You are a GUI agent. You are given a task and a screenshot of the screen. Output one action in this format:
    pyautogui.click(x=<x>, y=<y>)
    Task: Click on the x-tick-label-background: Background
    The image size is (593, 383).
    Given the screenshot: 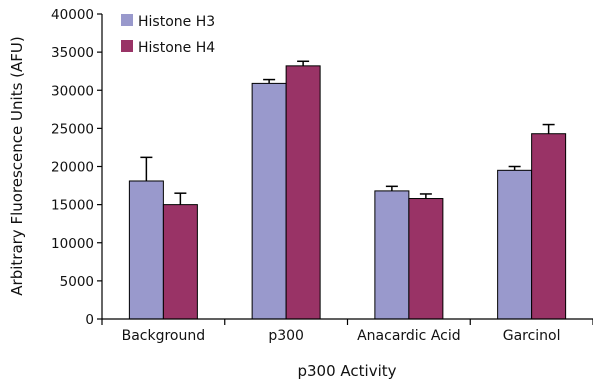 What is the action you would take?
    pyautogui.click(x=164, y=336)
    